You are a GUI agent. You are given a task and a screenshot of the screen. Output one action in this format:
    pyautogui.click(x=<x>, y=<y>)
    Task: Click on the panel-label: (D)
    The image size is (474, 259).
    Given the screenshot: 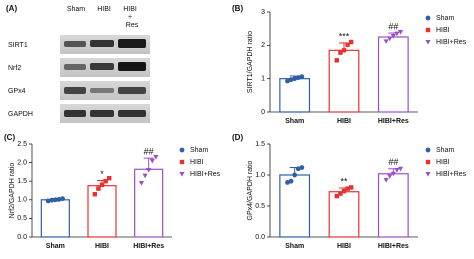 What is the action you would take?
    pyautogui.click(x=237, y=137)
    